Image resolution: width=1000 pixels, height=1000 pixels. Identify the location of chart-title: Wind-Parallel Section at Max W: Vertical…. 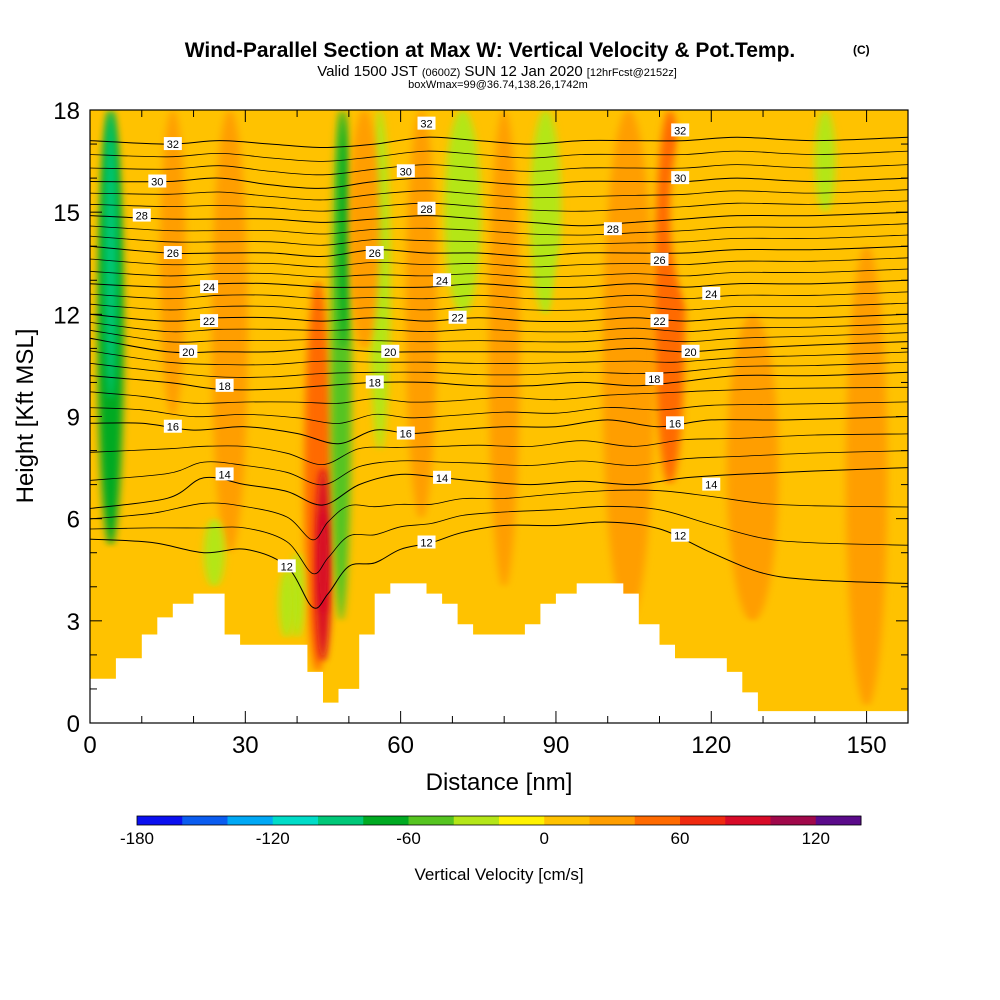
(490, 50).